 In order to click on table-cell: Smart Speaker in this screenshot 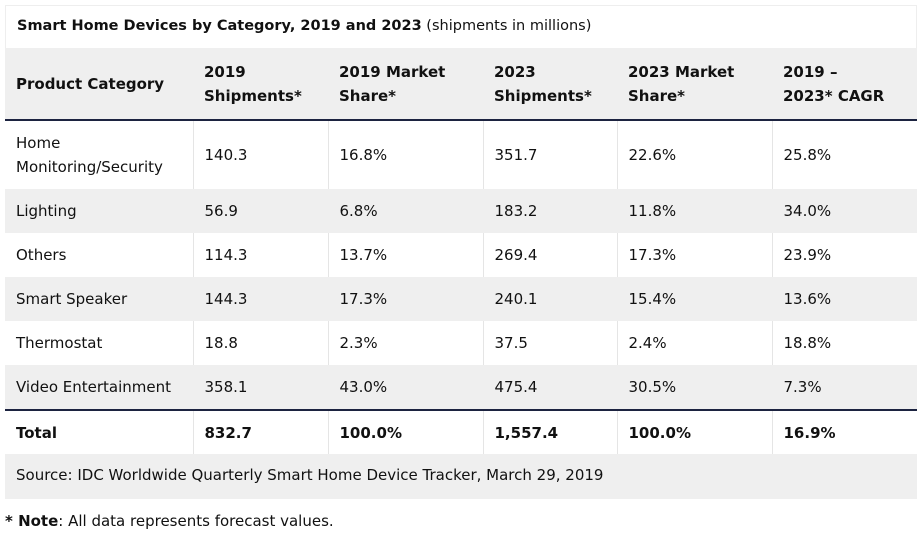, I will do `click(99, 299)`.